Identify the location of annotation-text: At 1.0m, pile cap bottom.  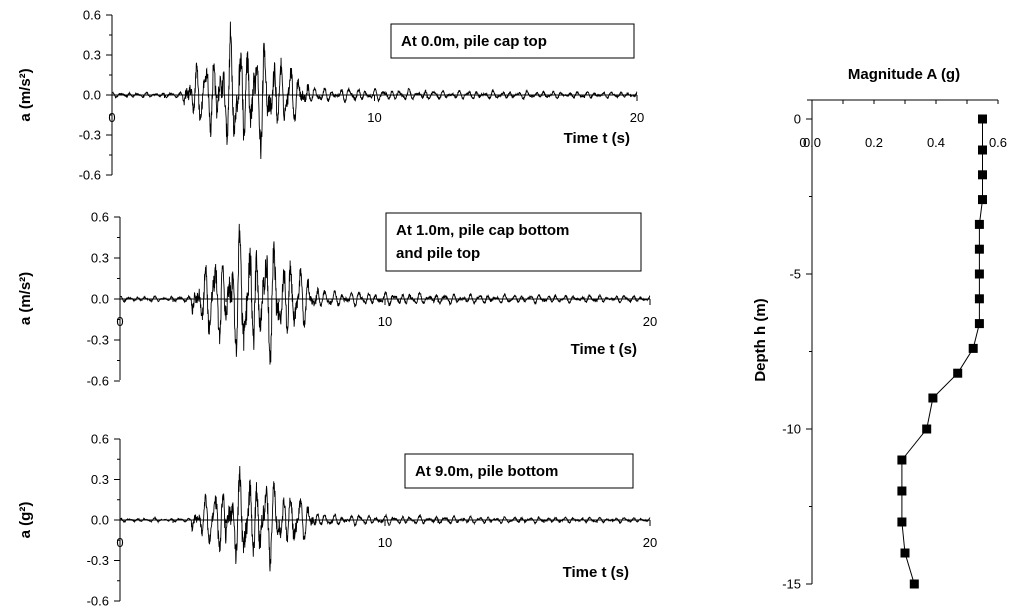
(482, 230).